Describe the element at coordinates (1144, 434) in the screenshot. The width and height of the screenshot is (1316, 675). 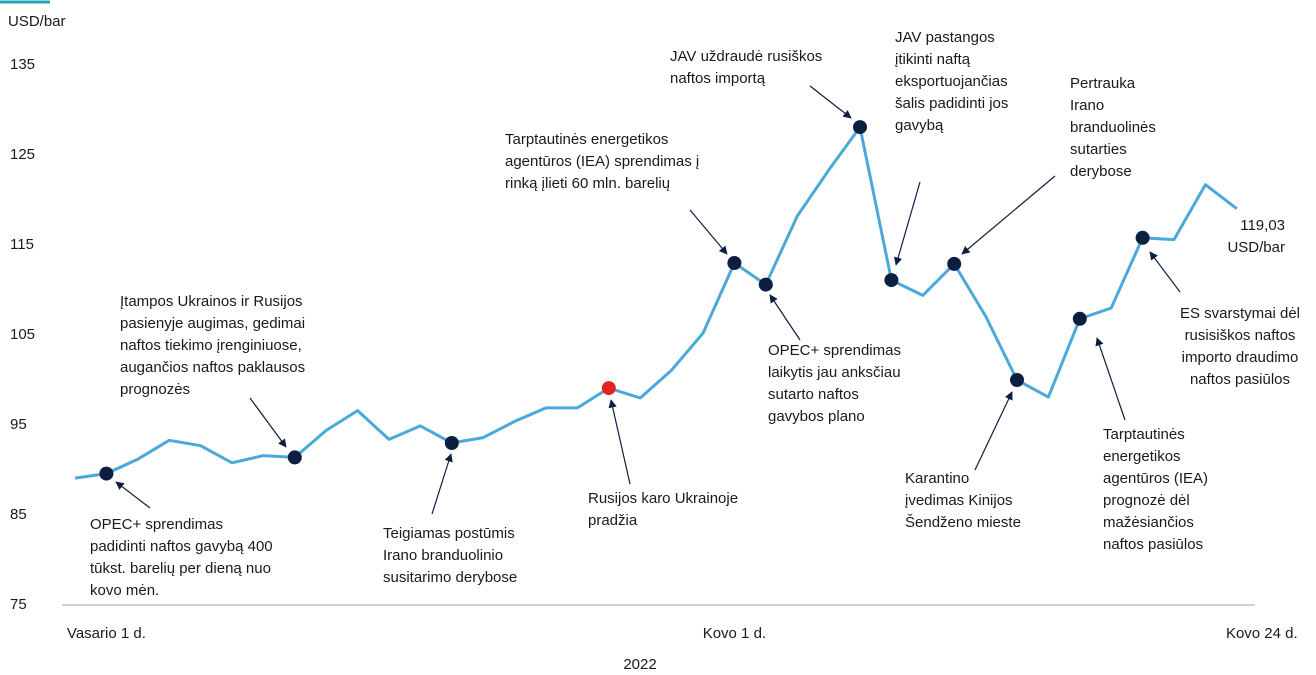
I see `annotation-text: Tarptautinės` at that location.